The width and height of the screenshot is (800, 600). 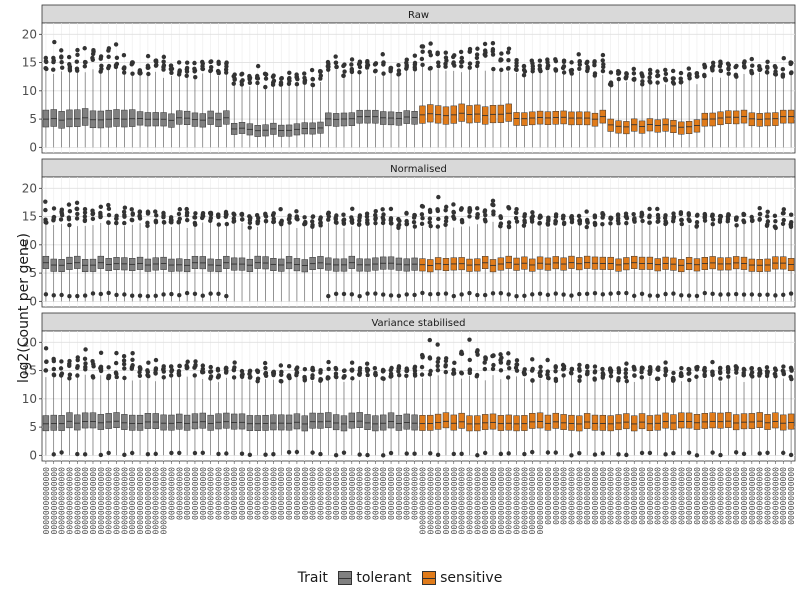 I want to click on y-tick-label: 20, so click(x=29, y=188).